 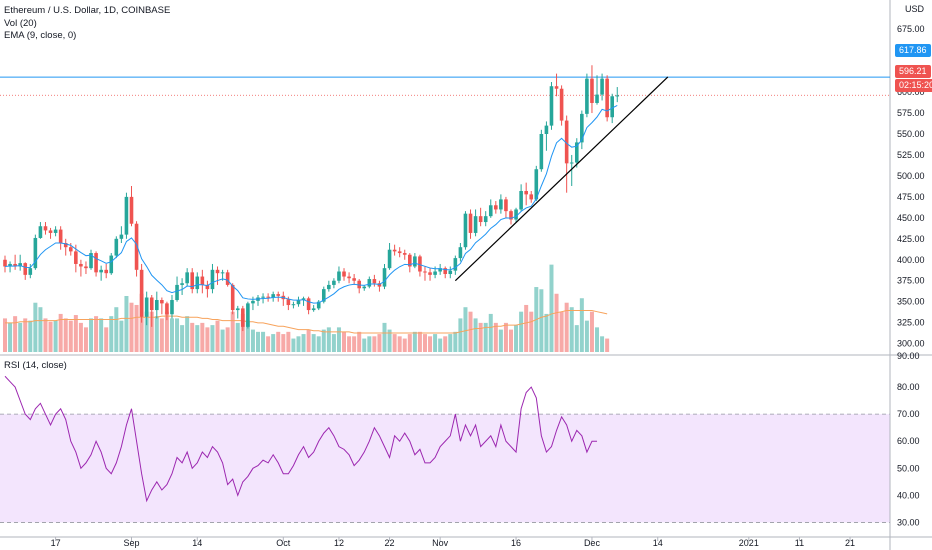 What do you see at coordinates (35, 365) in the screenshot?
I see `rsi-legend: RSI (14, close)` at bounding box center [35, 365].